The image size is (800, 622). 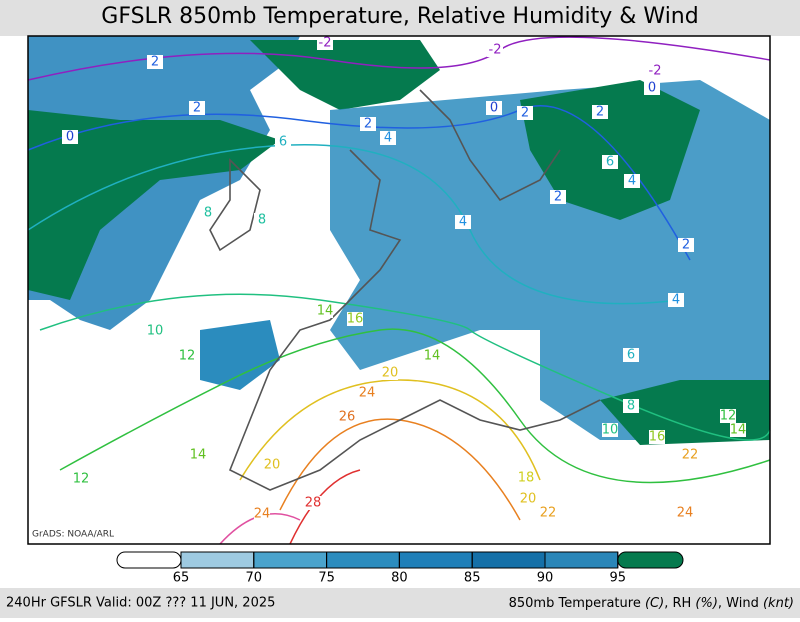 What do you see at coordinates (181, 578) in the screenshot?
I see `colorbar-label: 65` at bounding box center [181, 578].